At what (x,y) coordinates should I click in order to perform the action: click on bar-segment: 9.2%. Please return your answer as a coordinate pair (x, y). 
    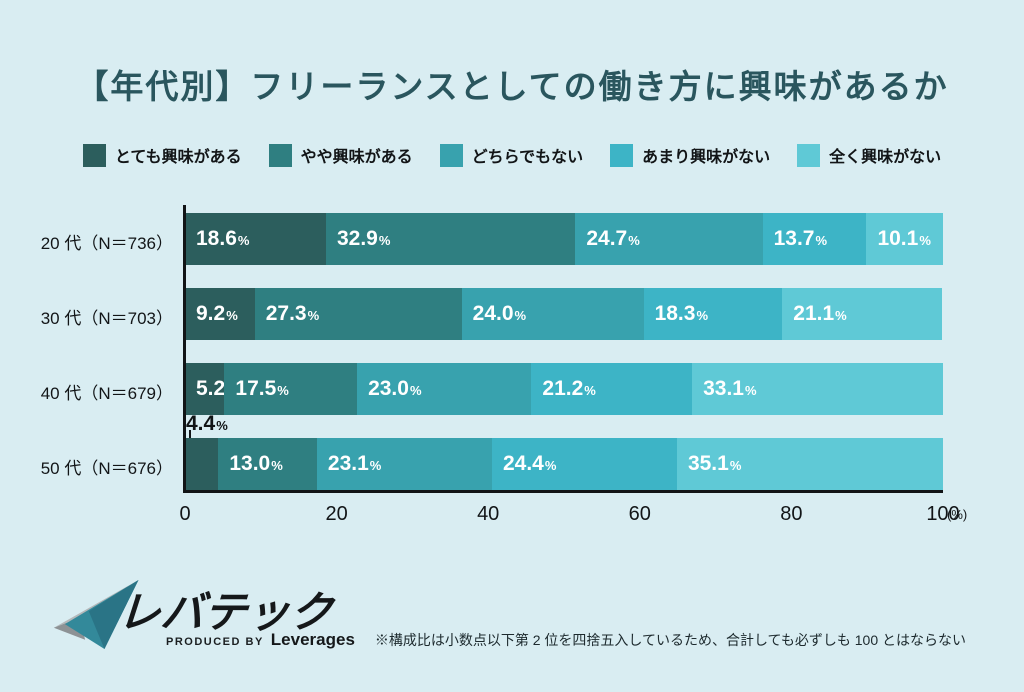
    Looking at the image, I should click on (220, 314).